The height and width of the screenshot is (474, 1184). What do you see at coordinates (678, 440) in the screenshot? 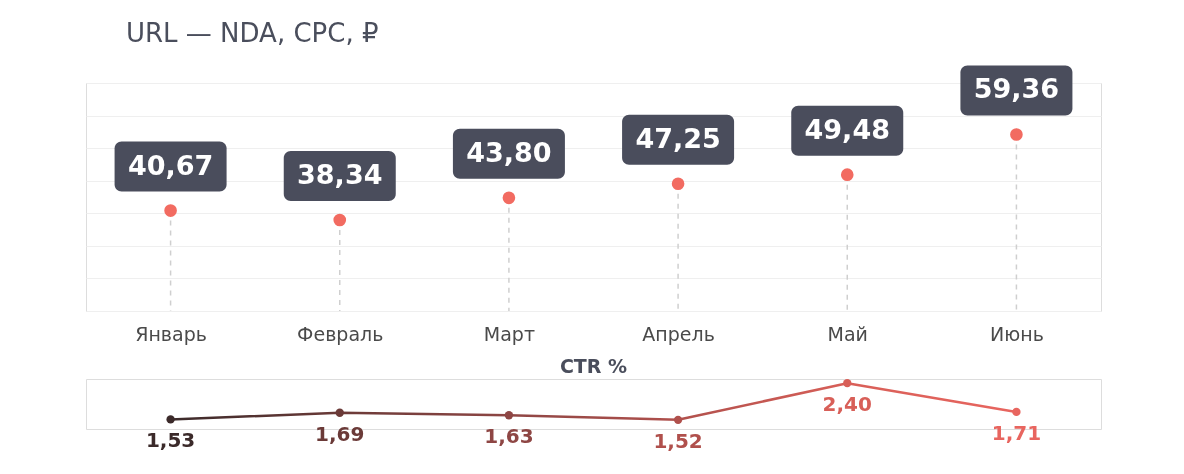
I see `data-label: 1,52` at bounding box center [678, 440].